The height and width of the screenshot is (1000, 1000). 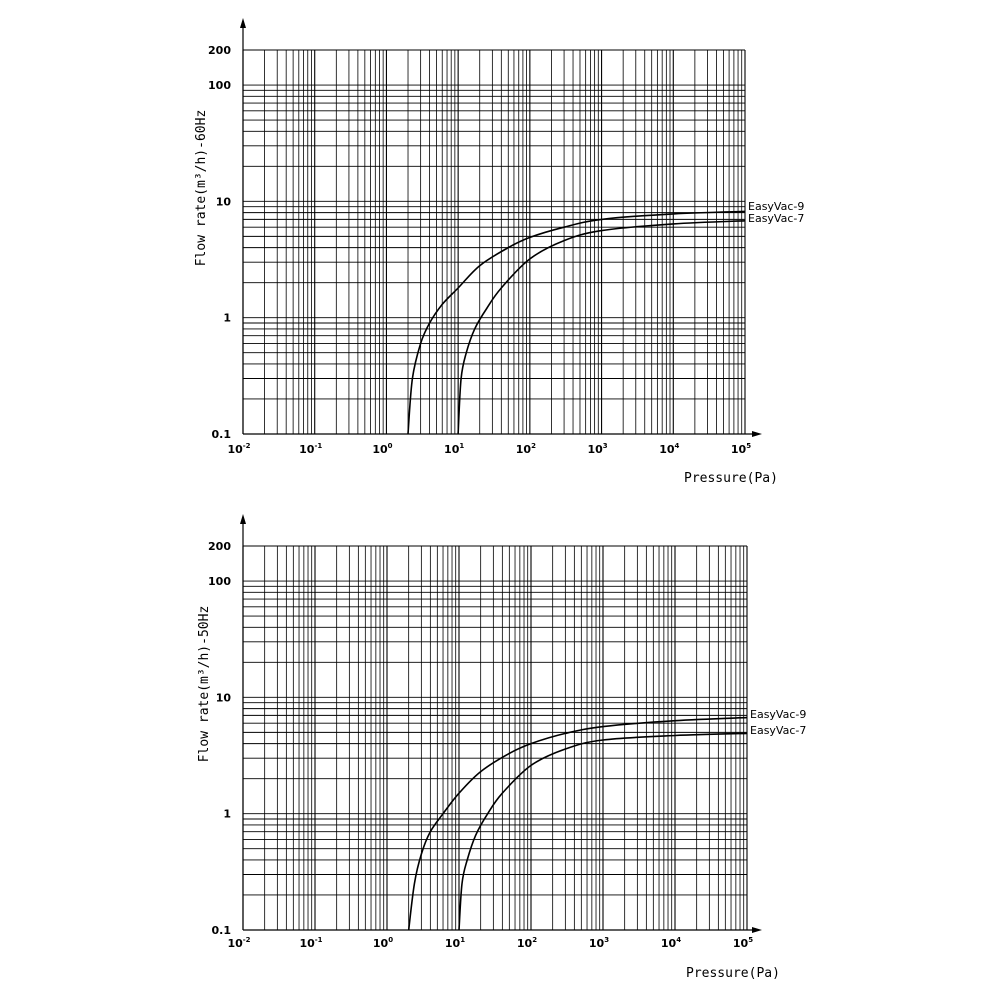 What do you see at coordinates (204, 684) in the screenshot?
I see `y-axis-title: Flow rate(m³/h)-50Hz` at bounding box center [204, 684].